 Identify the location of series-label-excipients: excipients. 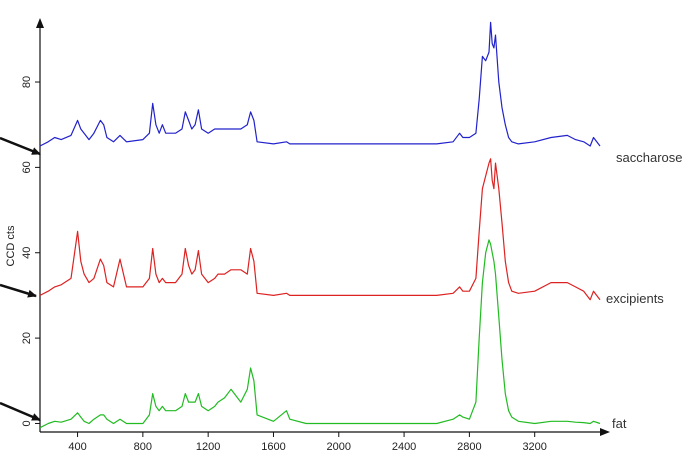
(635, 298).